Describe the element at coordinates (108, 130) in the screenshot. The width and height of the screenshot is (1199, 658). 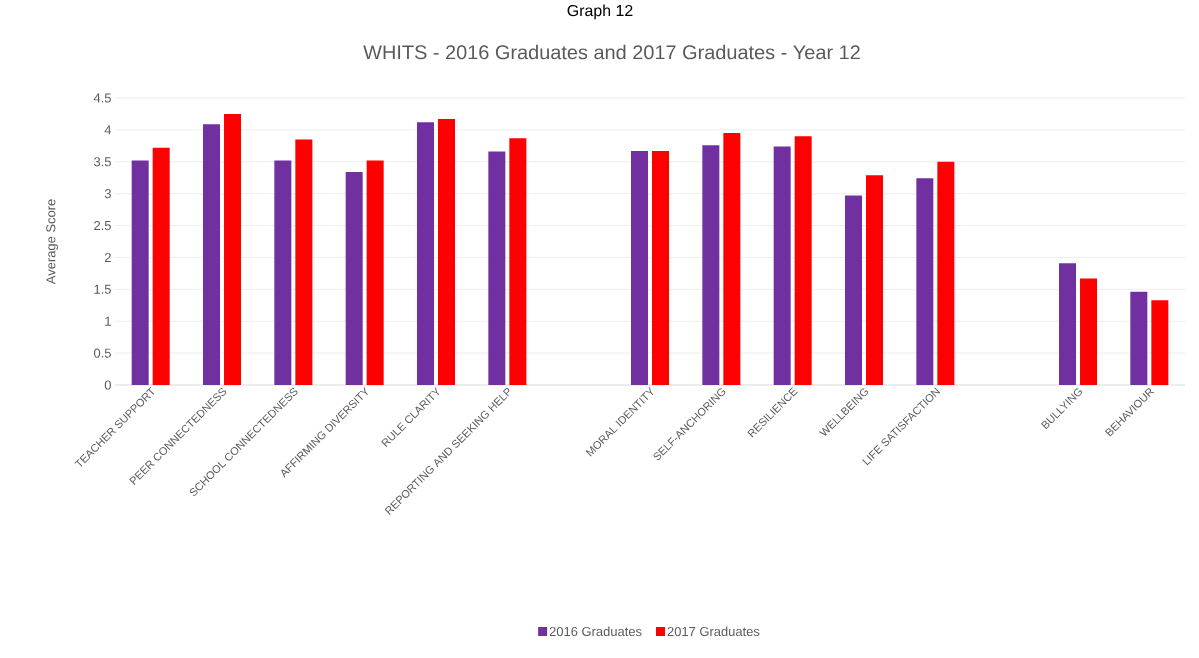
I see `y-tick-label: 4` at that location.